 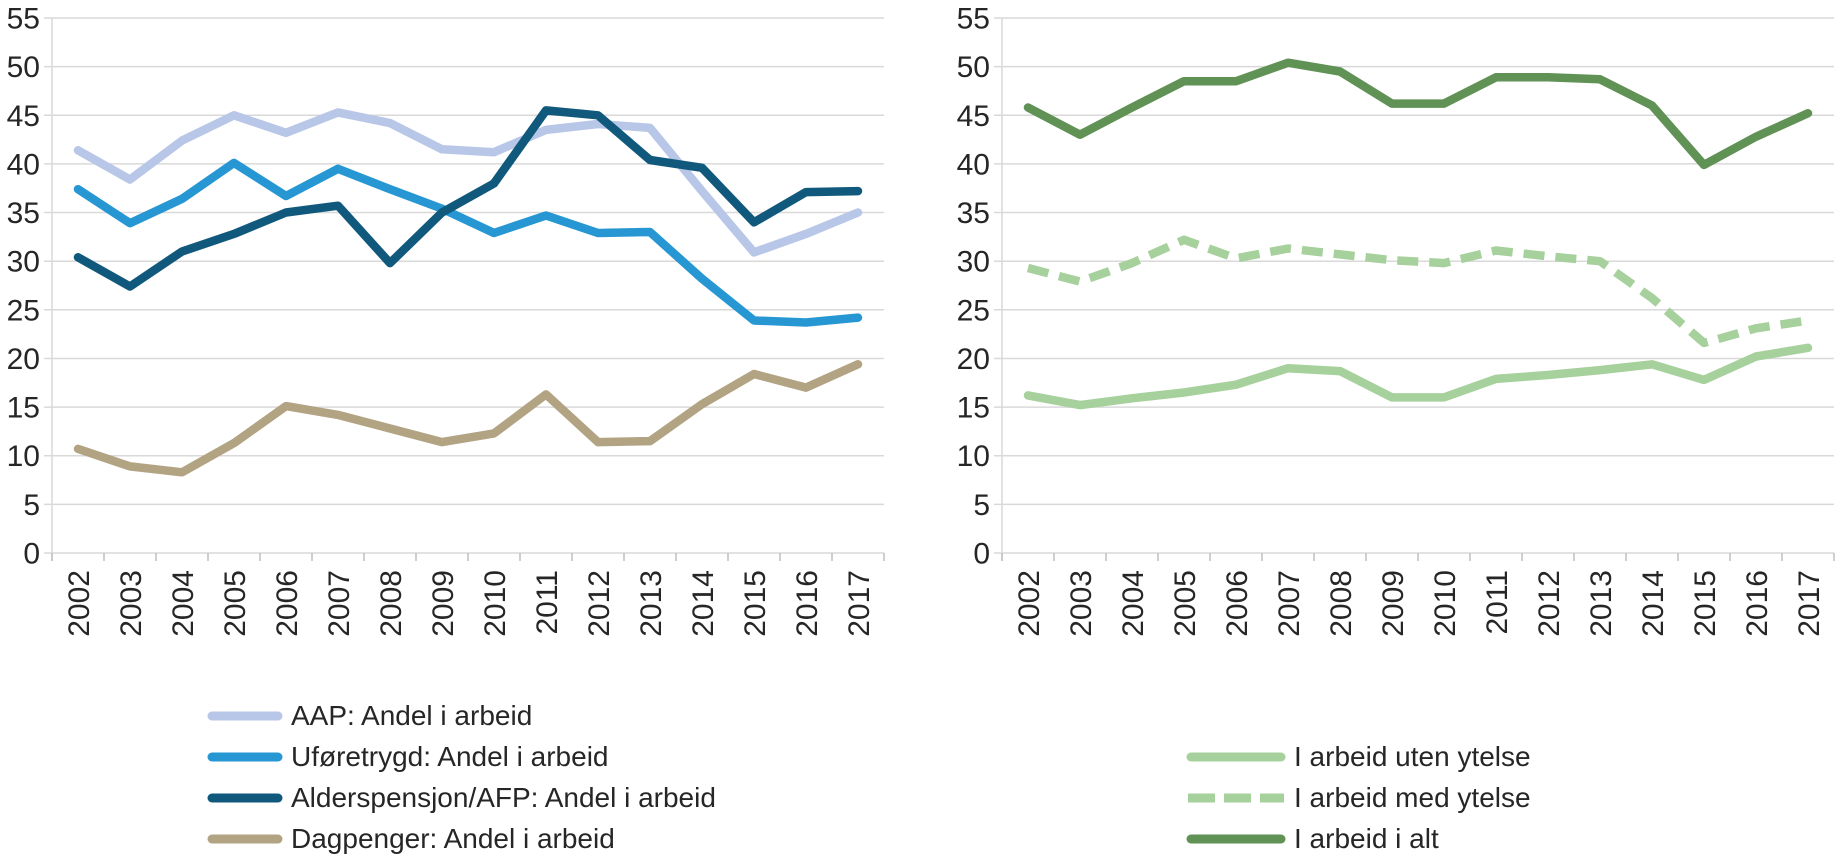 I want to click on legend-swatch-i-arbeid-med-ytelse, so click(x=1236, y=798).